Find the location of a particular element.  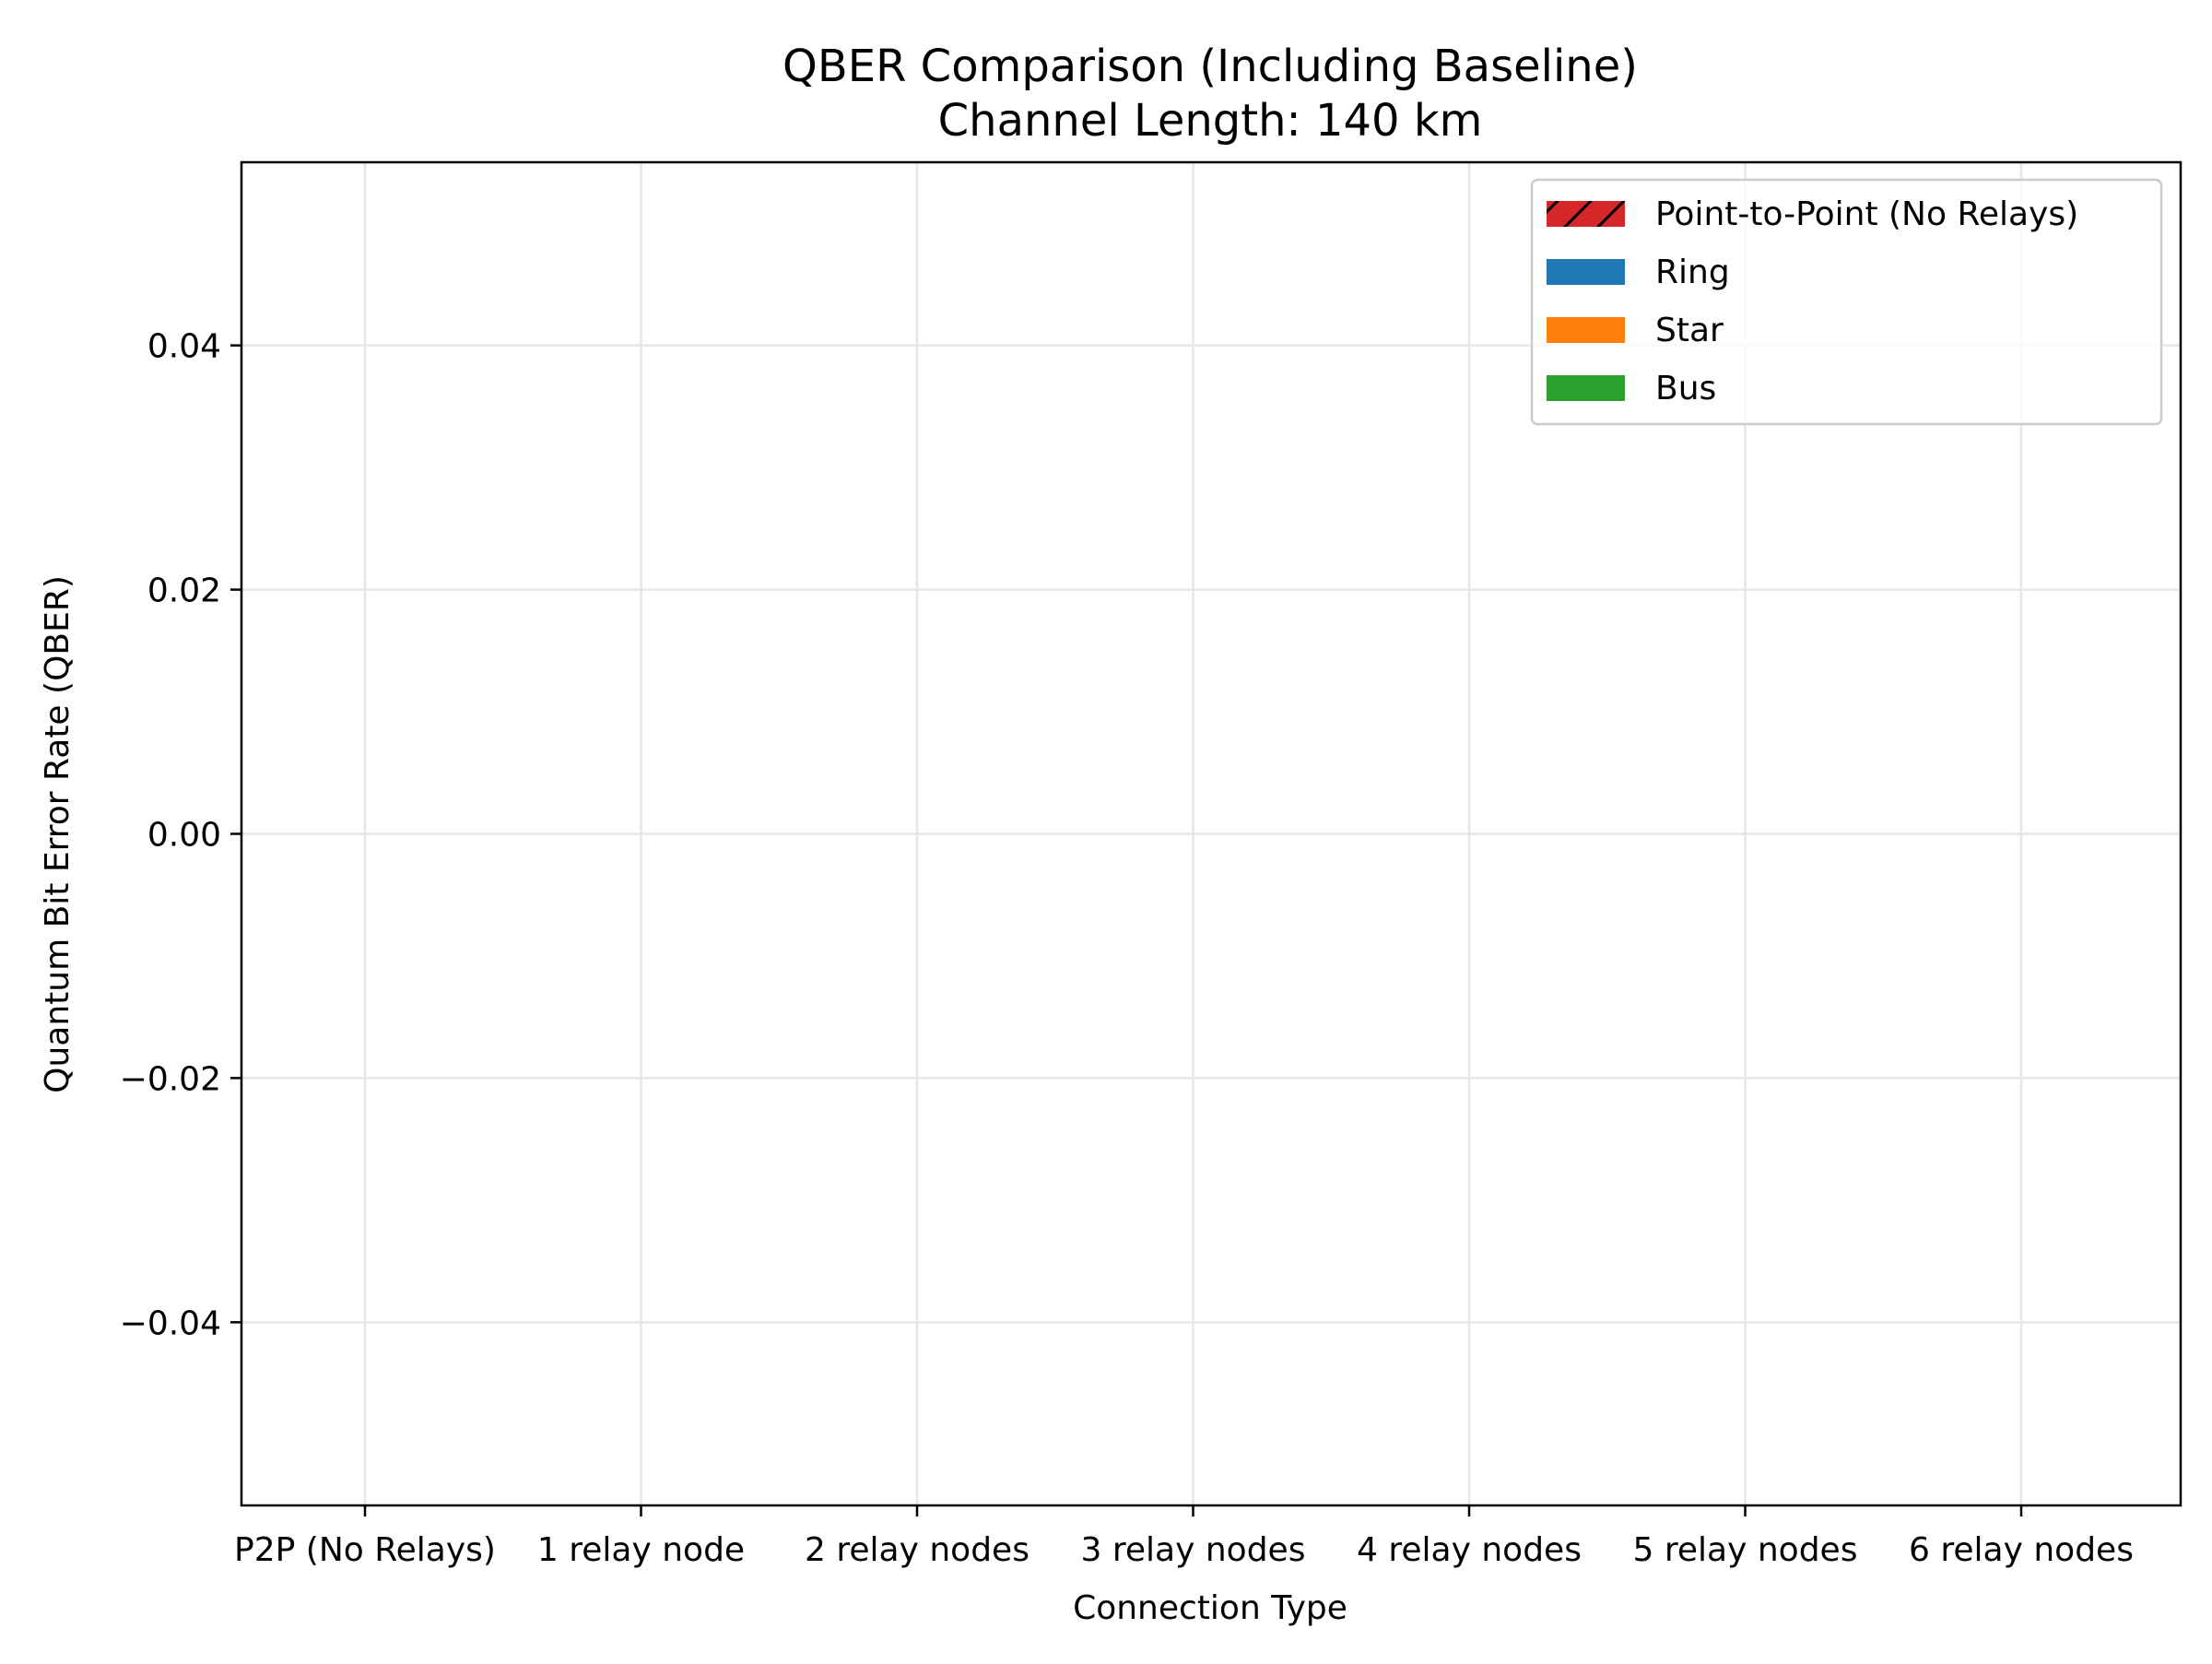

y-tick-label: −0.04 is located at coordinates (170, 1323).